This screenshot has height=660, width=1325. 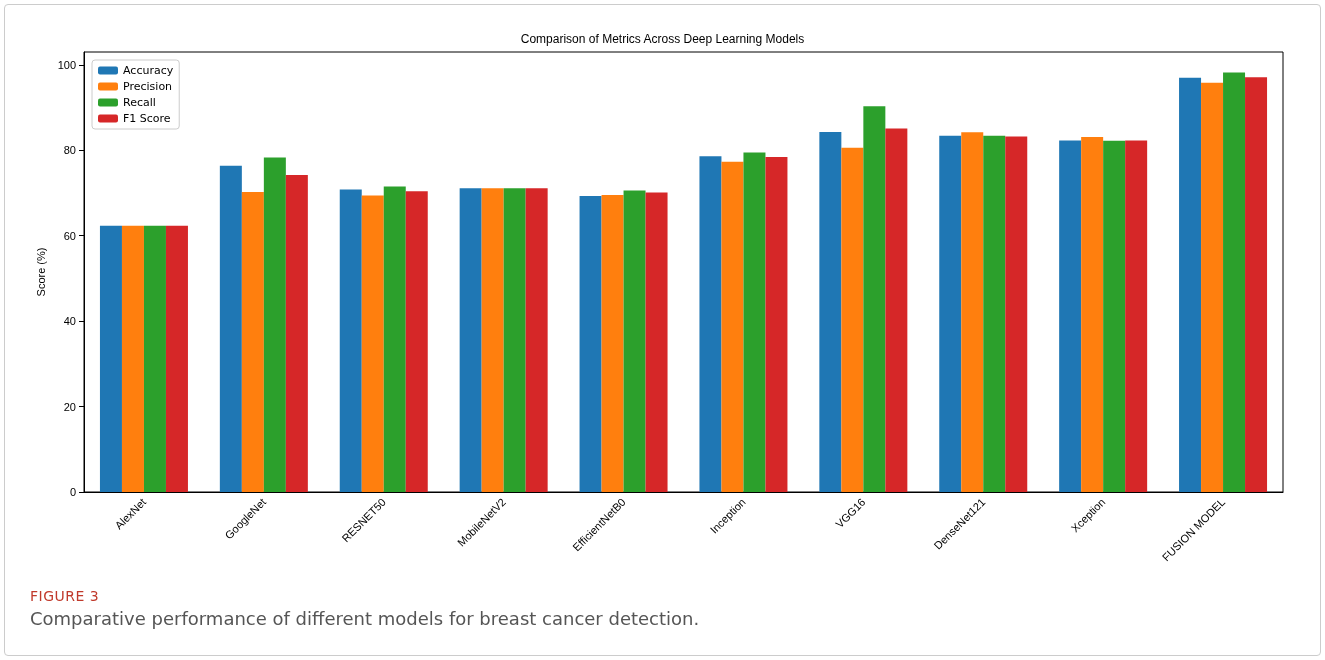 I want to click on chart-title: Comparison of Metrics Across Deep Learning Models, so click(x=662, y=39).